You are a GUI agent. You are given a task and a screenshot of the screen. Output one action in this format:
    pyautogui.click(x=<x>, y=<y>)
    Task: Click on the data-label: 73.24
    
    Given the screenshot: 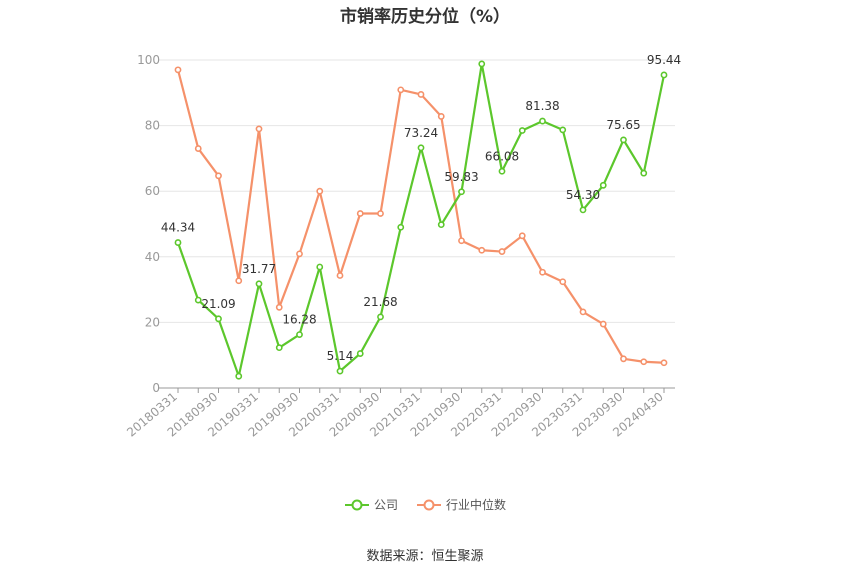 What is the action you would take?
    pyautogui.click(x=421, y=133)
    